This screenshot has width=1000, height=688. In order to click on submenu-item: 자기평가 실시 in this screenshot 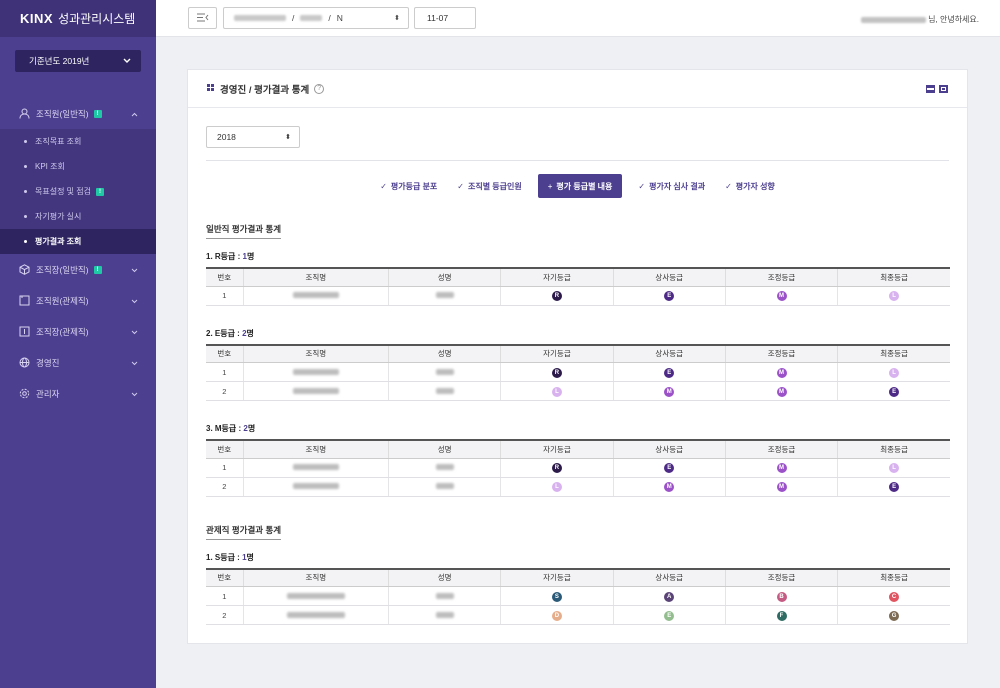, I will do `click(78, 216)`.